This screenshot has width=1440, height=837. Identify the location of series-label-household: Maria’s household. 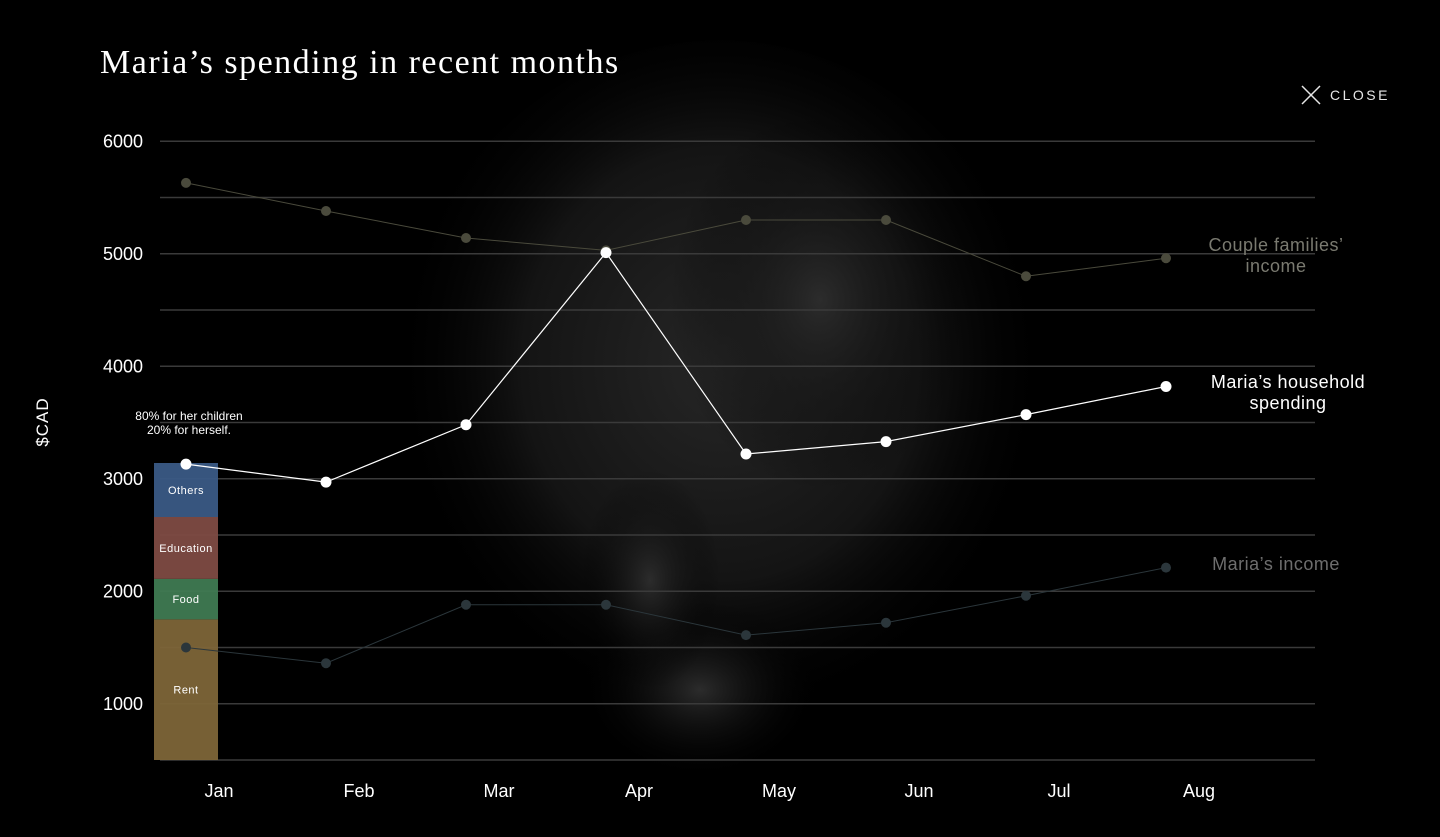
(1288, 382).